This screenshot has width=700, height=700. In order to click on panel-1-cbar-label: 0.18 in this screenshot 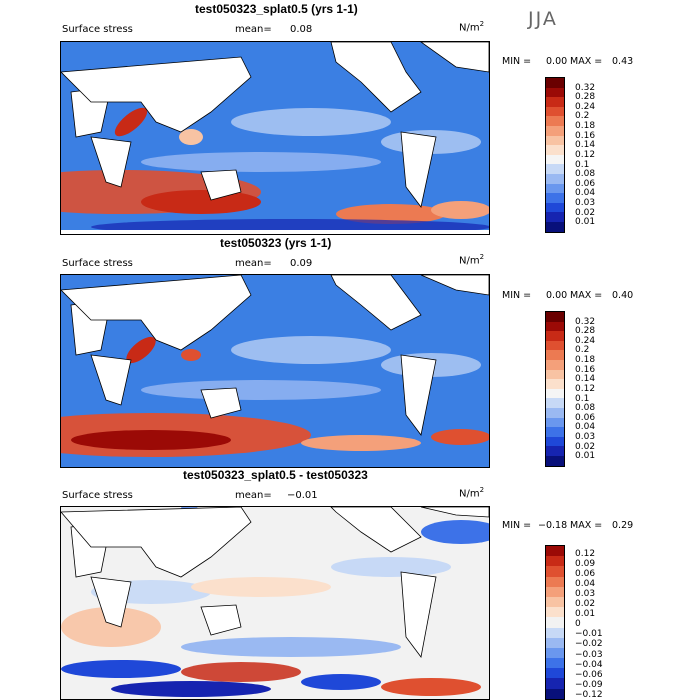, I will do `click(585, 126)`.